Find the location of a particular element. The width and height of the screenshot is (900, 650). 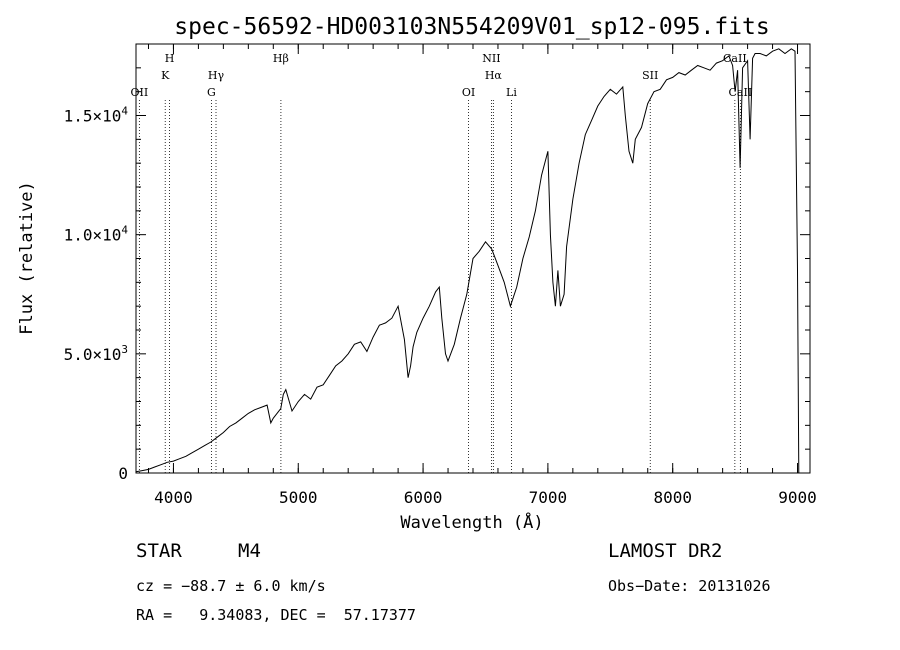

line-label-7: NII is located at coordinates (491, 58).